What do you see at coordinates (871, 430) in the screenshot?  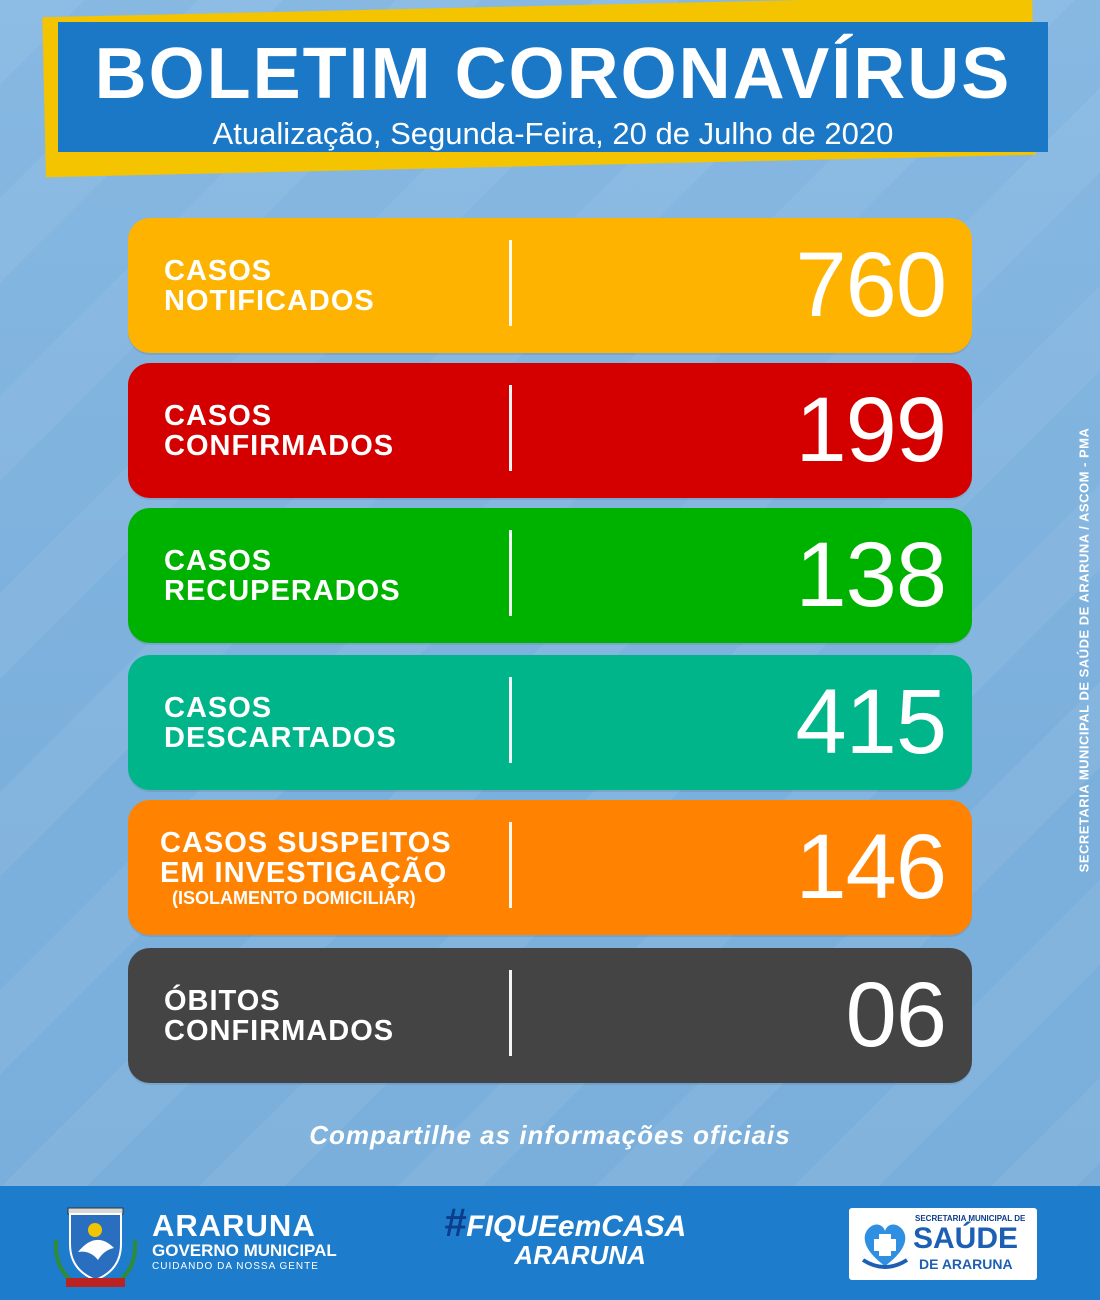 I see `stat-value: 199` at bounding box center [871, 430].